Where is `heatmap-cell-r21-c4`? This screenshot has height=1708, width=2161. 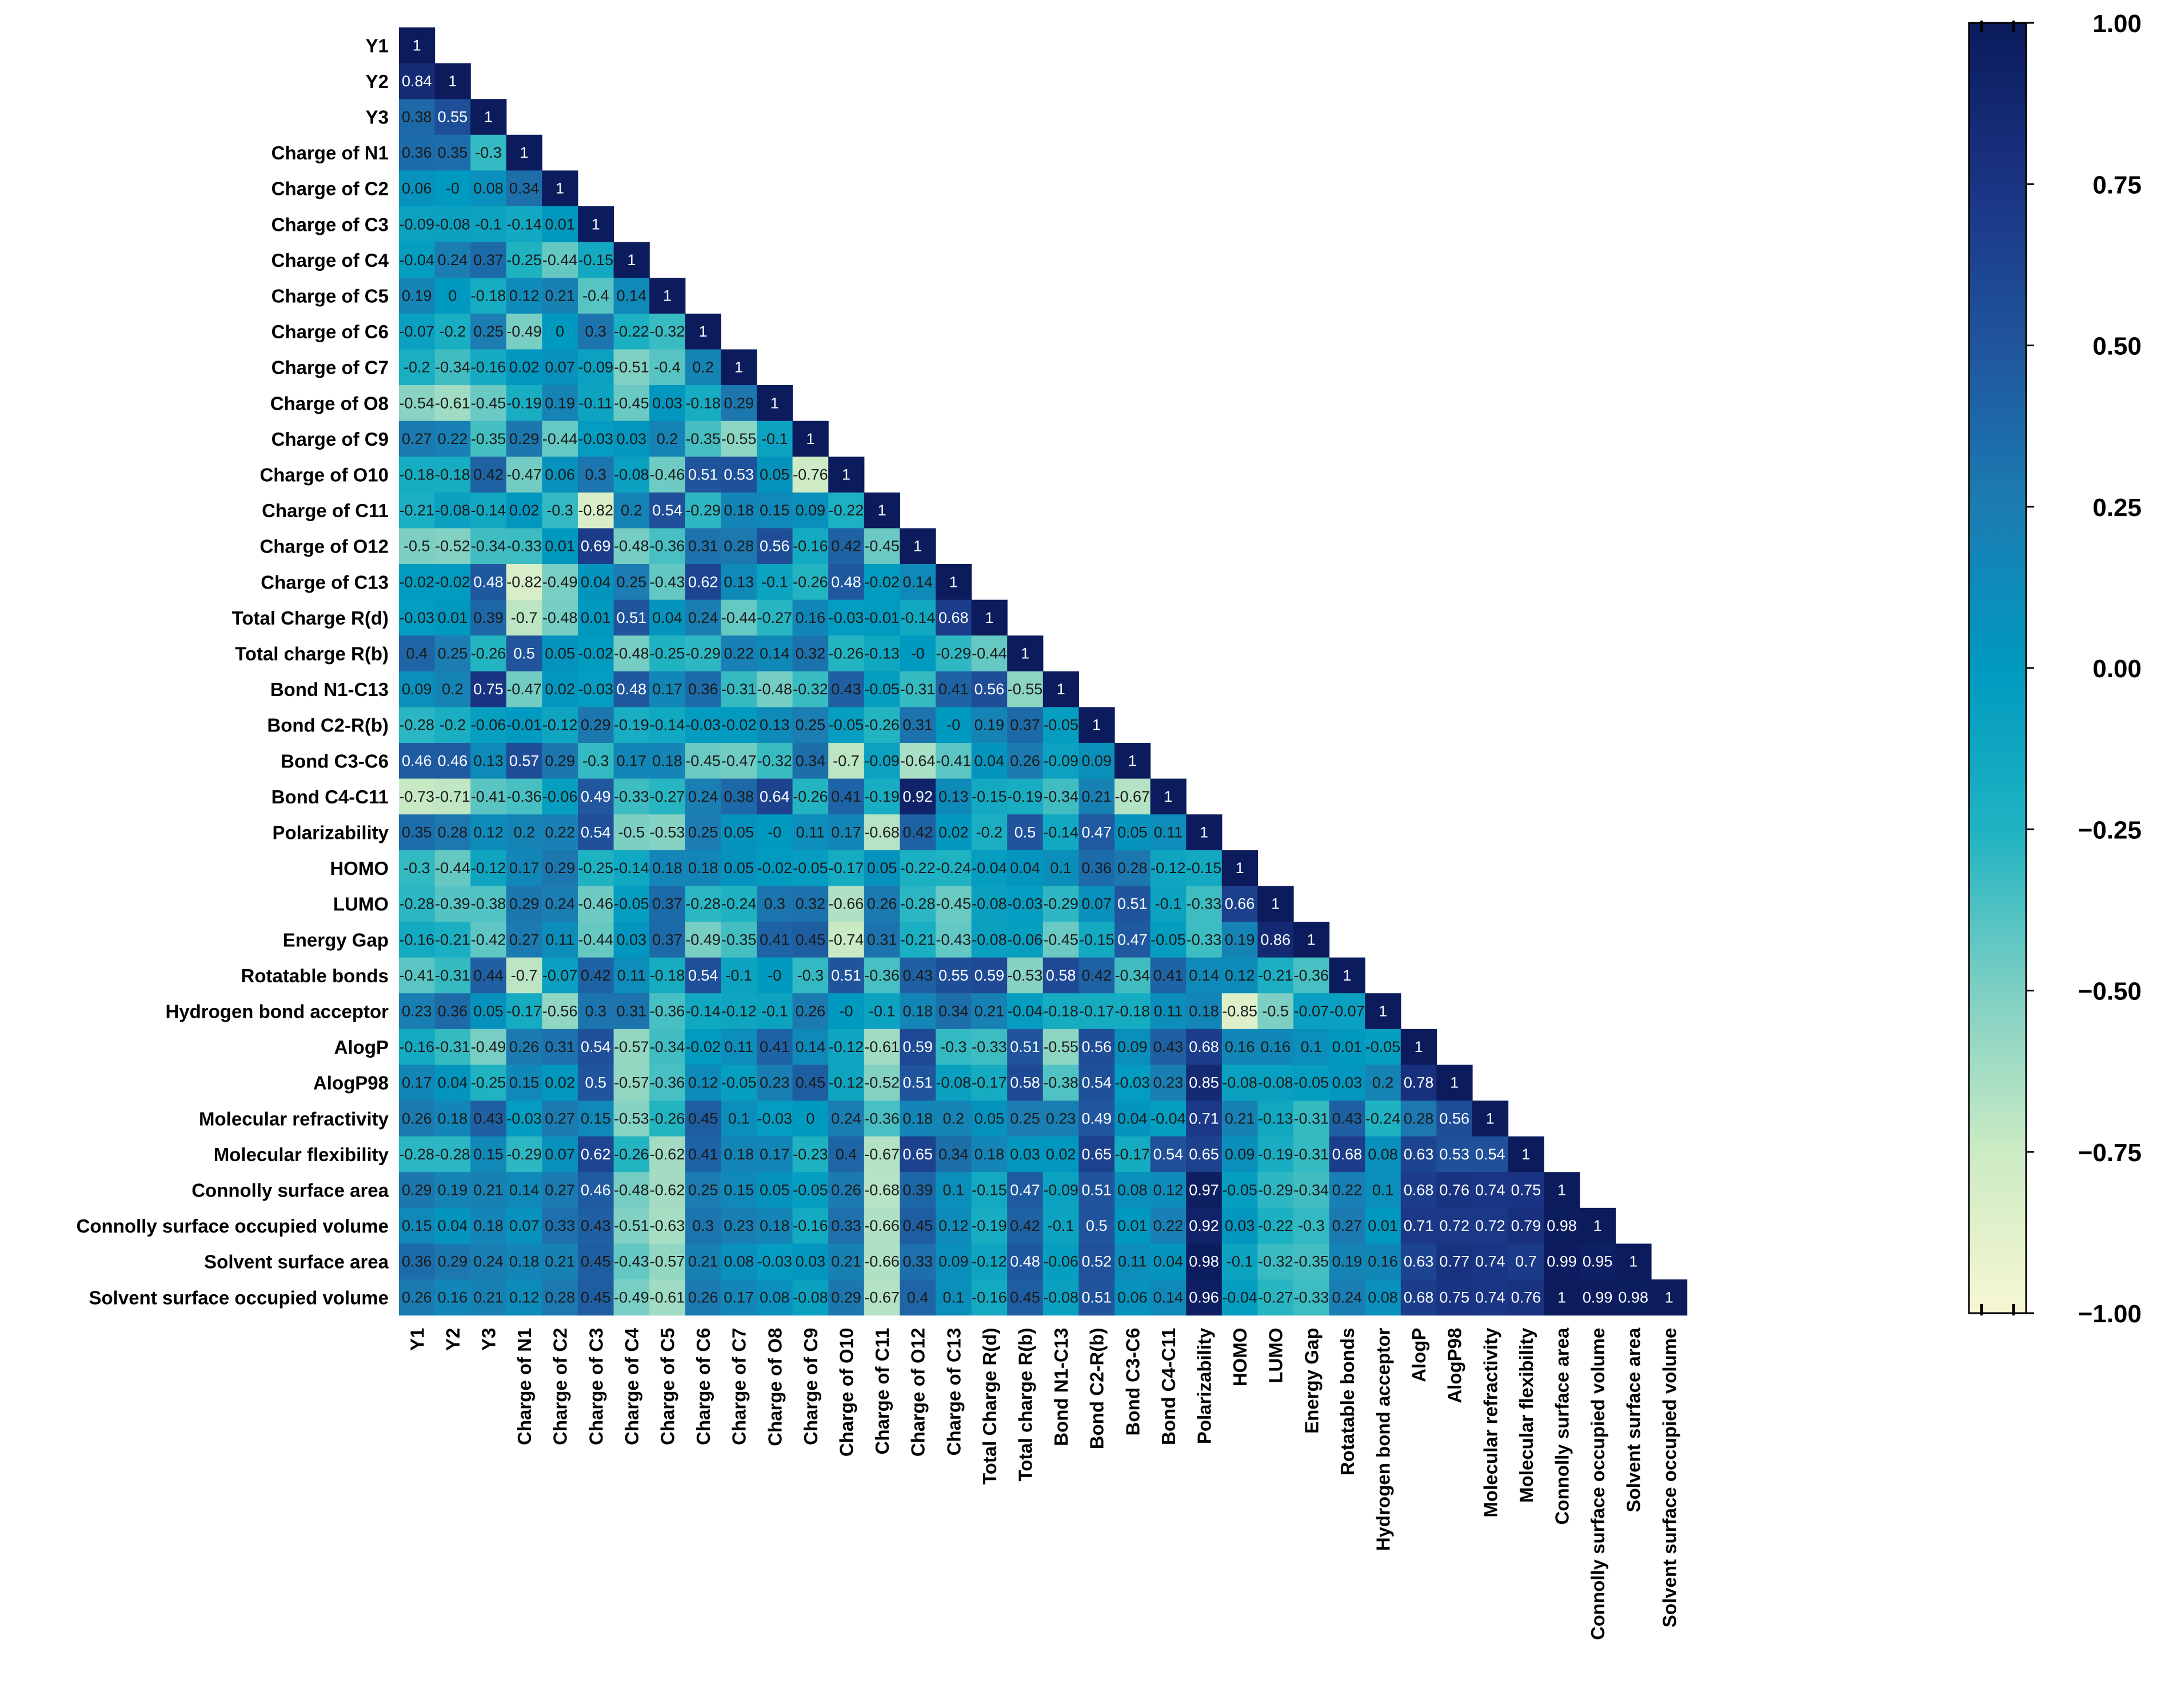 heatmap-cell-r21-c4 is located at coordinates (560, 796).